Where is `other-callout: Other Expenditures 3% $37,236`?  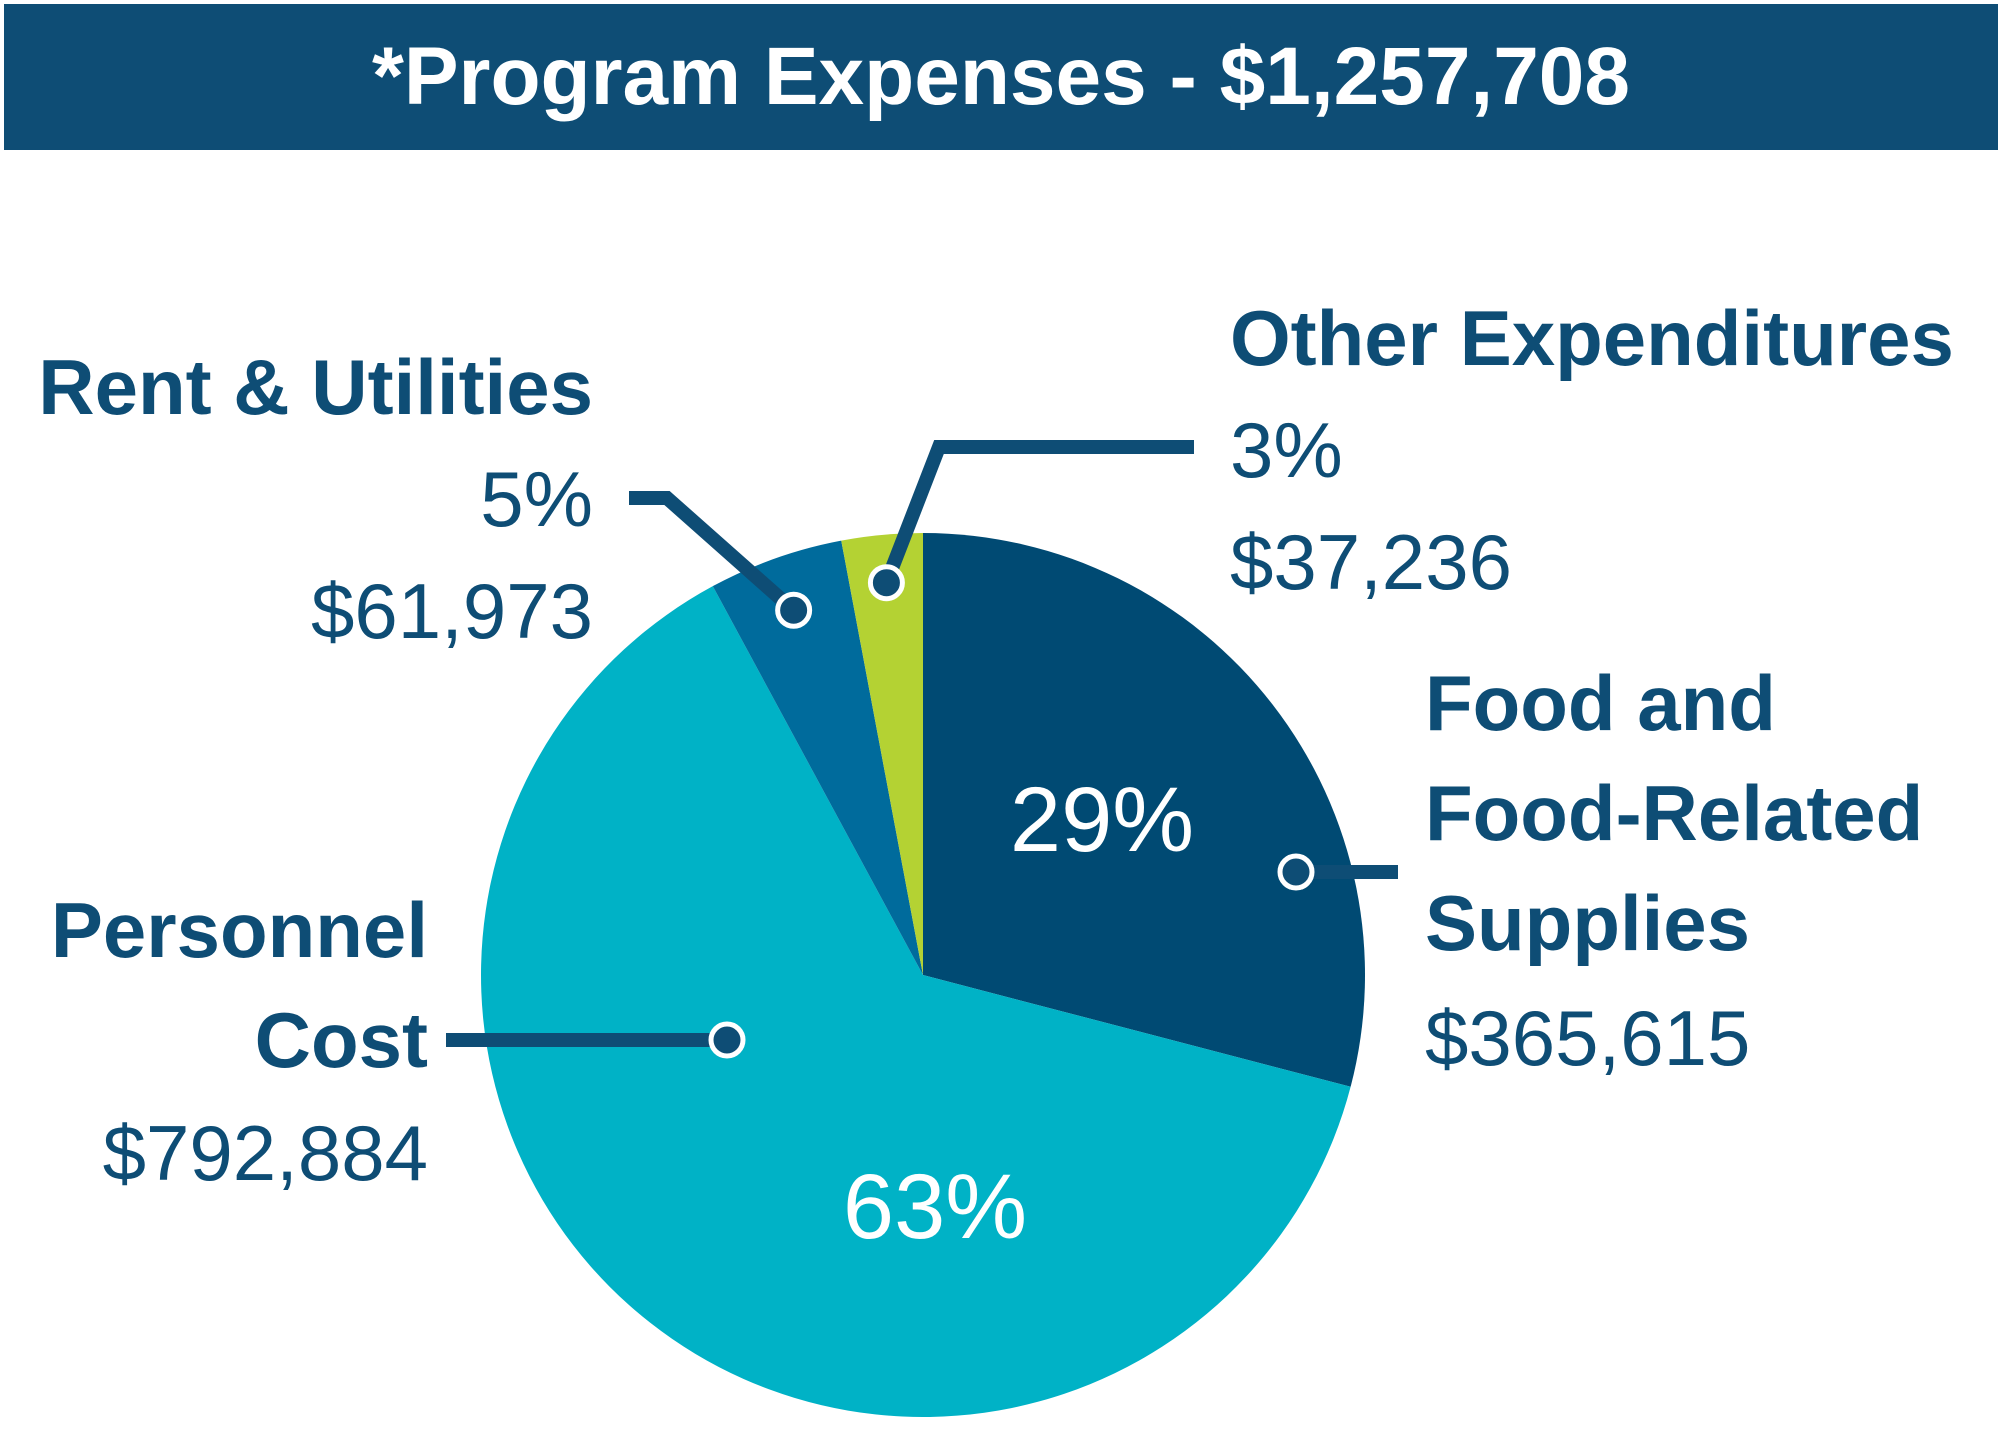
other-callout: Other Expenditures 3% $37,236 is located at coordinates (1592, 450).